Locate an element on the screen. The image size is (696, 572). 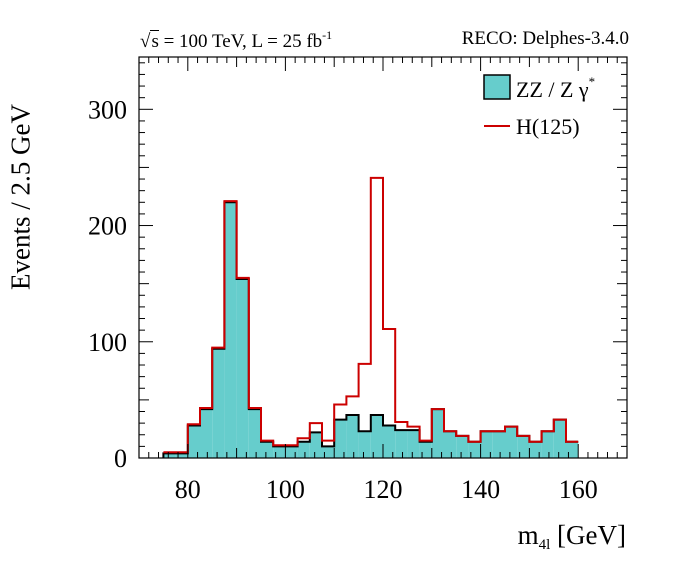
legend-background-label: ZZ / Z γ* is located at coordinates (555, 88).